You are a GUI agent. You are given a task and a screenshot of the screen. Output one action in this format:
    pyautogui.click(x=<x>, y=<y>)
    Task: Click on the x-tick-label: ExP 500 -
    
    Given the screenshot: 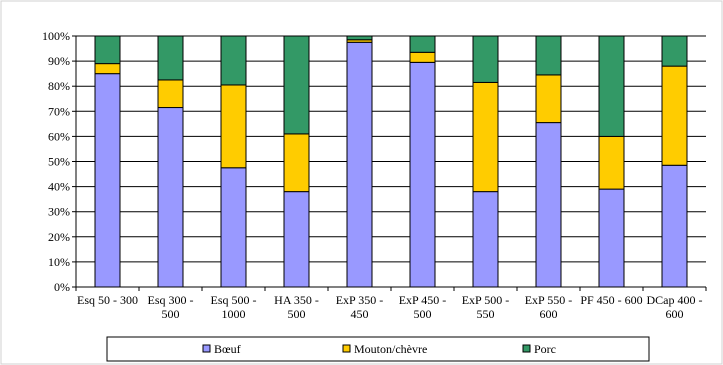 What is the action you would take?
    pyautogui.click(x=486, y=300)
    